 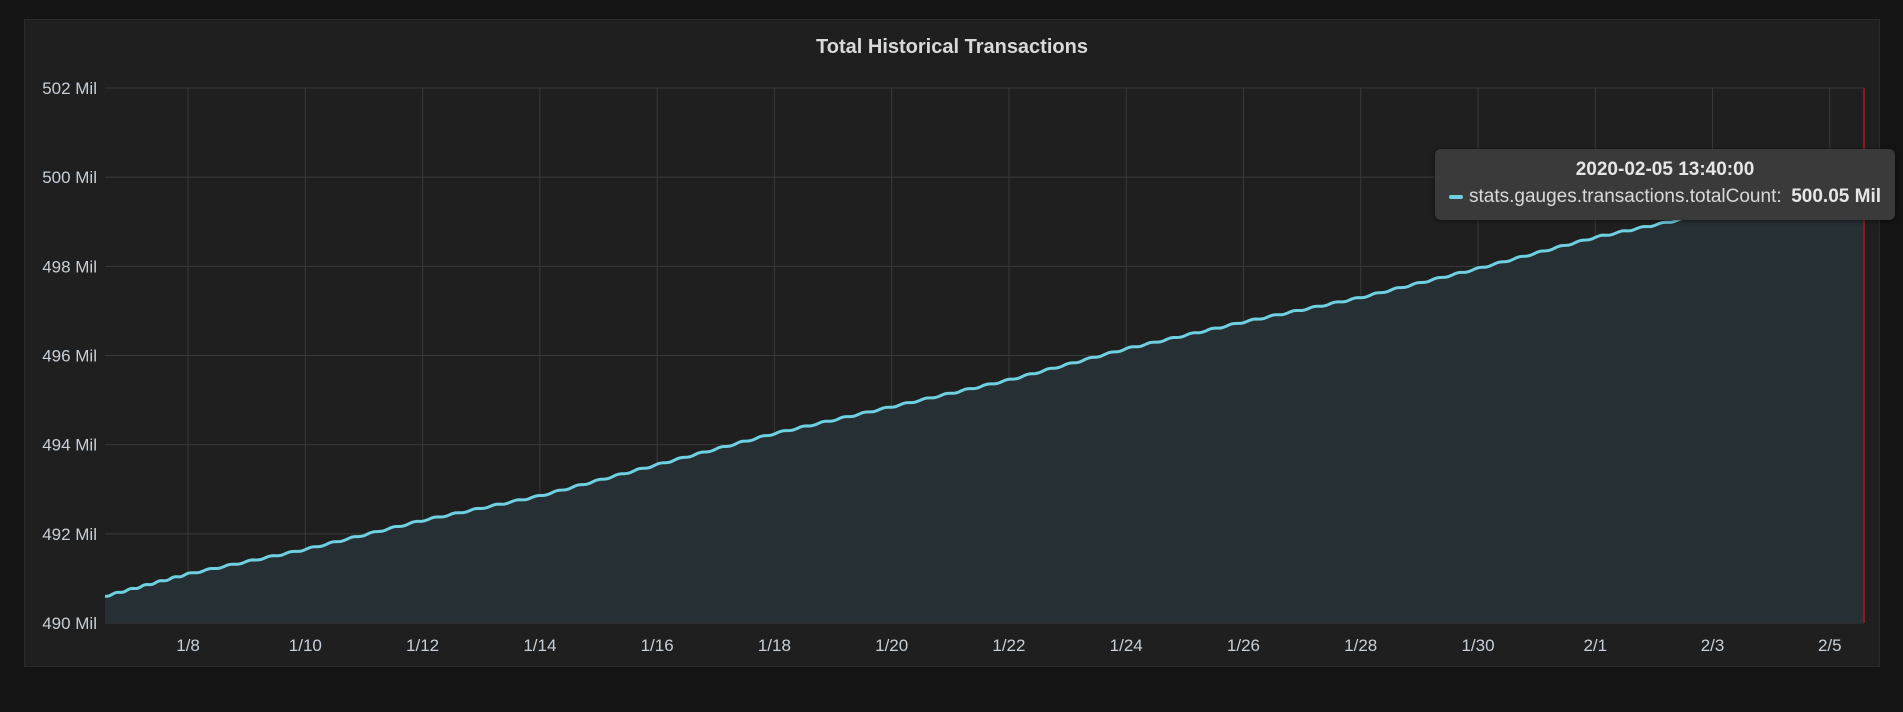 I want to click on panel-title: Total Historical Transactions, so click(x=952, y=47).